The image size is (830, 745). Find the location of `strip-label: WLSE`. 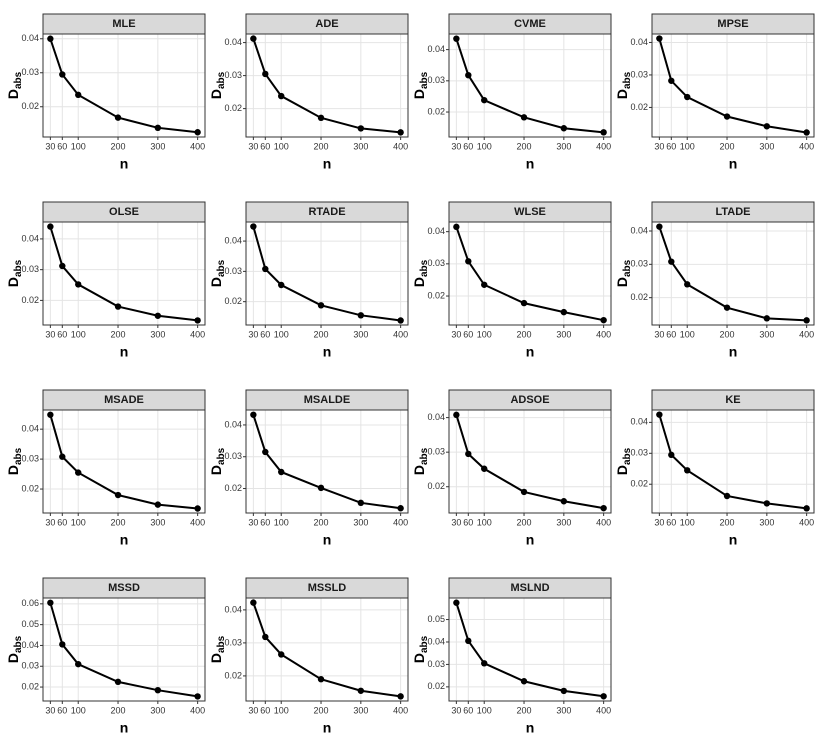

strip-label: WLSE is located at coordinates (530, 212).